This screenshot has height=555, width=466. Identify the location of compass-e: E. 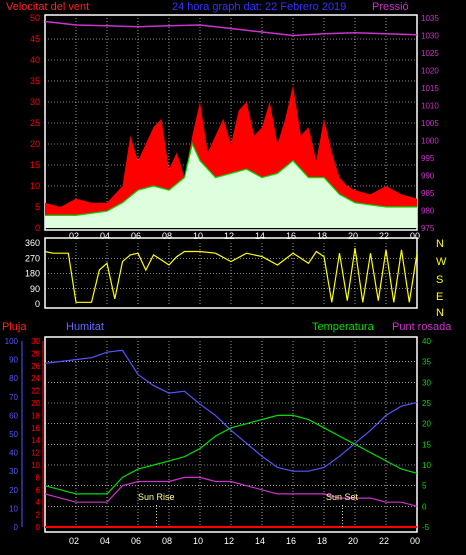
(439, 297).